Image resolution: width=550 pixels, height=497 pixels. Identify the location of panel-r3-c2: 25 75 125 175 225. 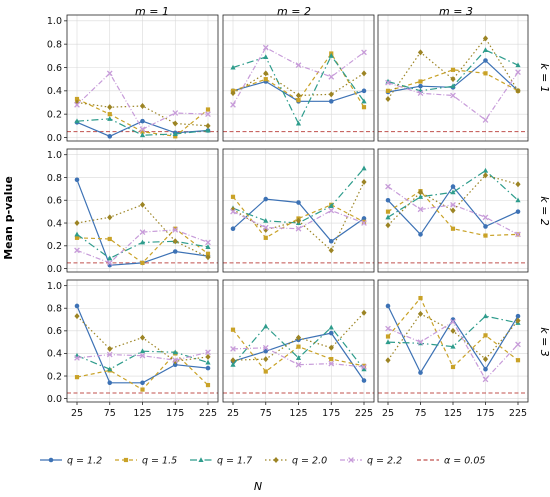
(298, 349).